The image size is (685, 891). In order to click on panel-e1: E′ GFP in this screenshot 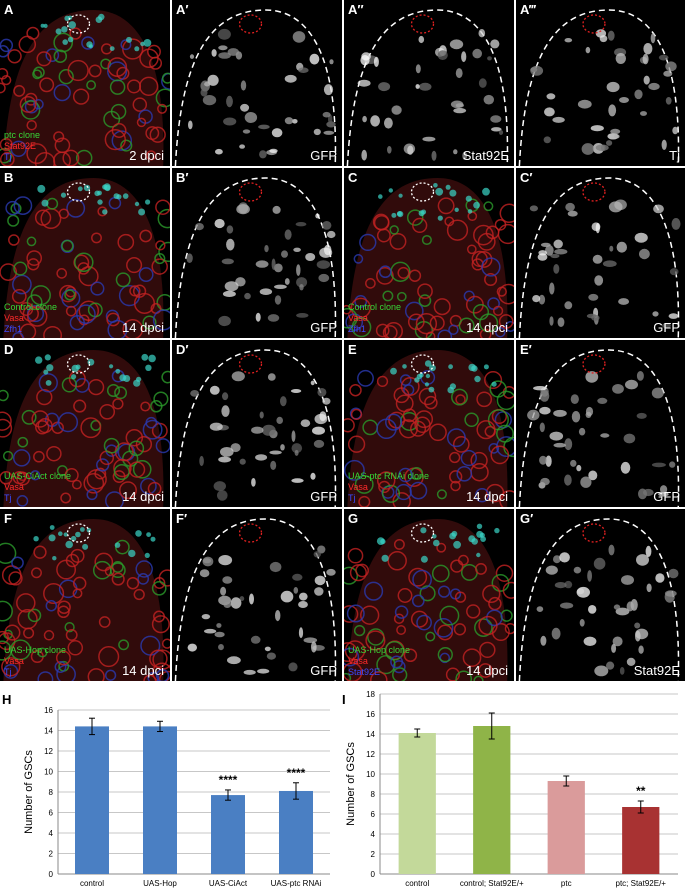, I will do `click(600, 423)`.